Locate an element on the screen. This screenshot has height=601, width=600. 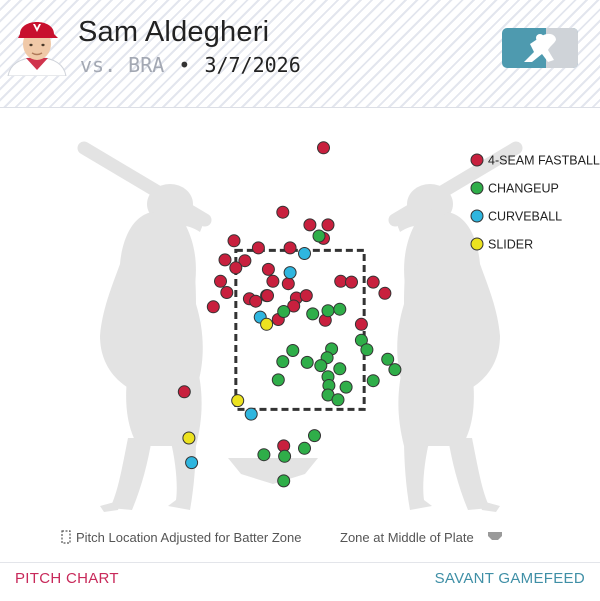
strike-zone-layer is located at coordinates (297, 366).